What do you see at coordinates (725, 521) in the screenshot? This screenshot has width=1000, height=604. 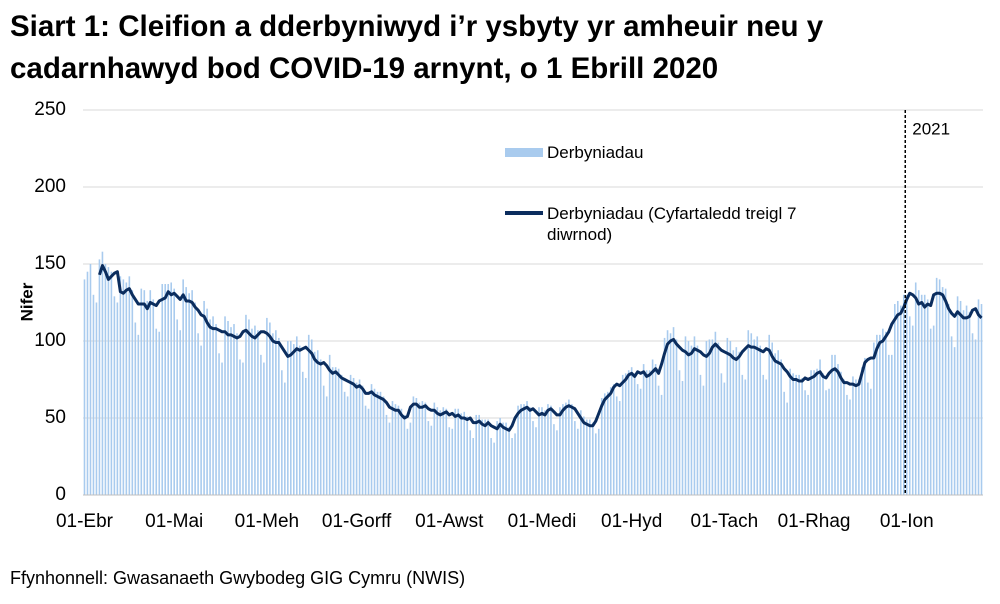 I see `x-tick-label: 01-Tach` at bounding box center [725, 521].